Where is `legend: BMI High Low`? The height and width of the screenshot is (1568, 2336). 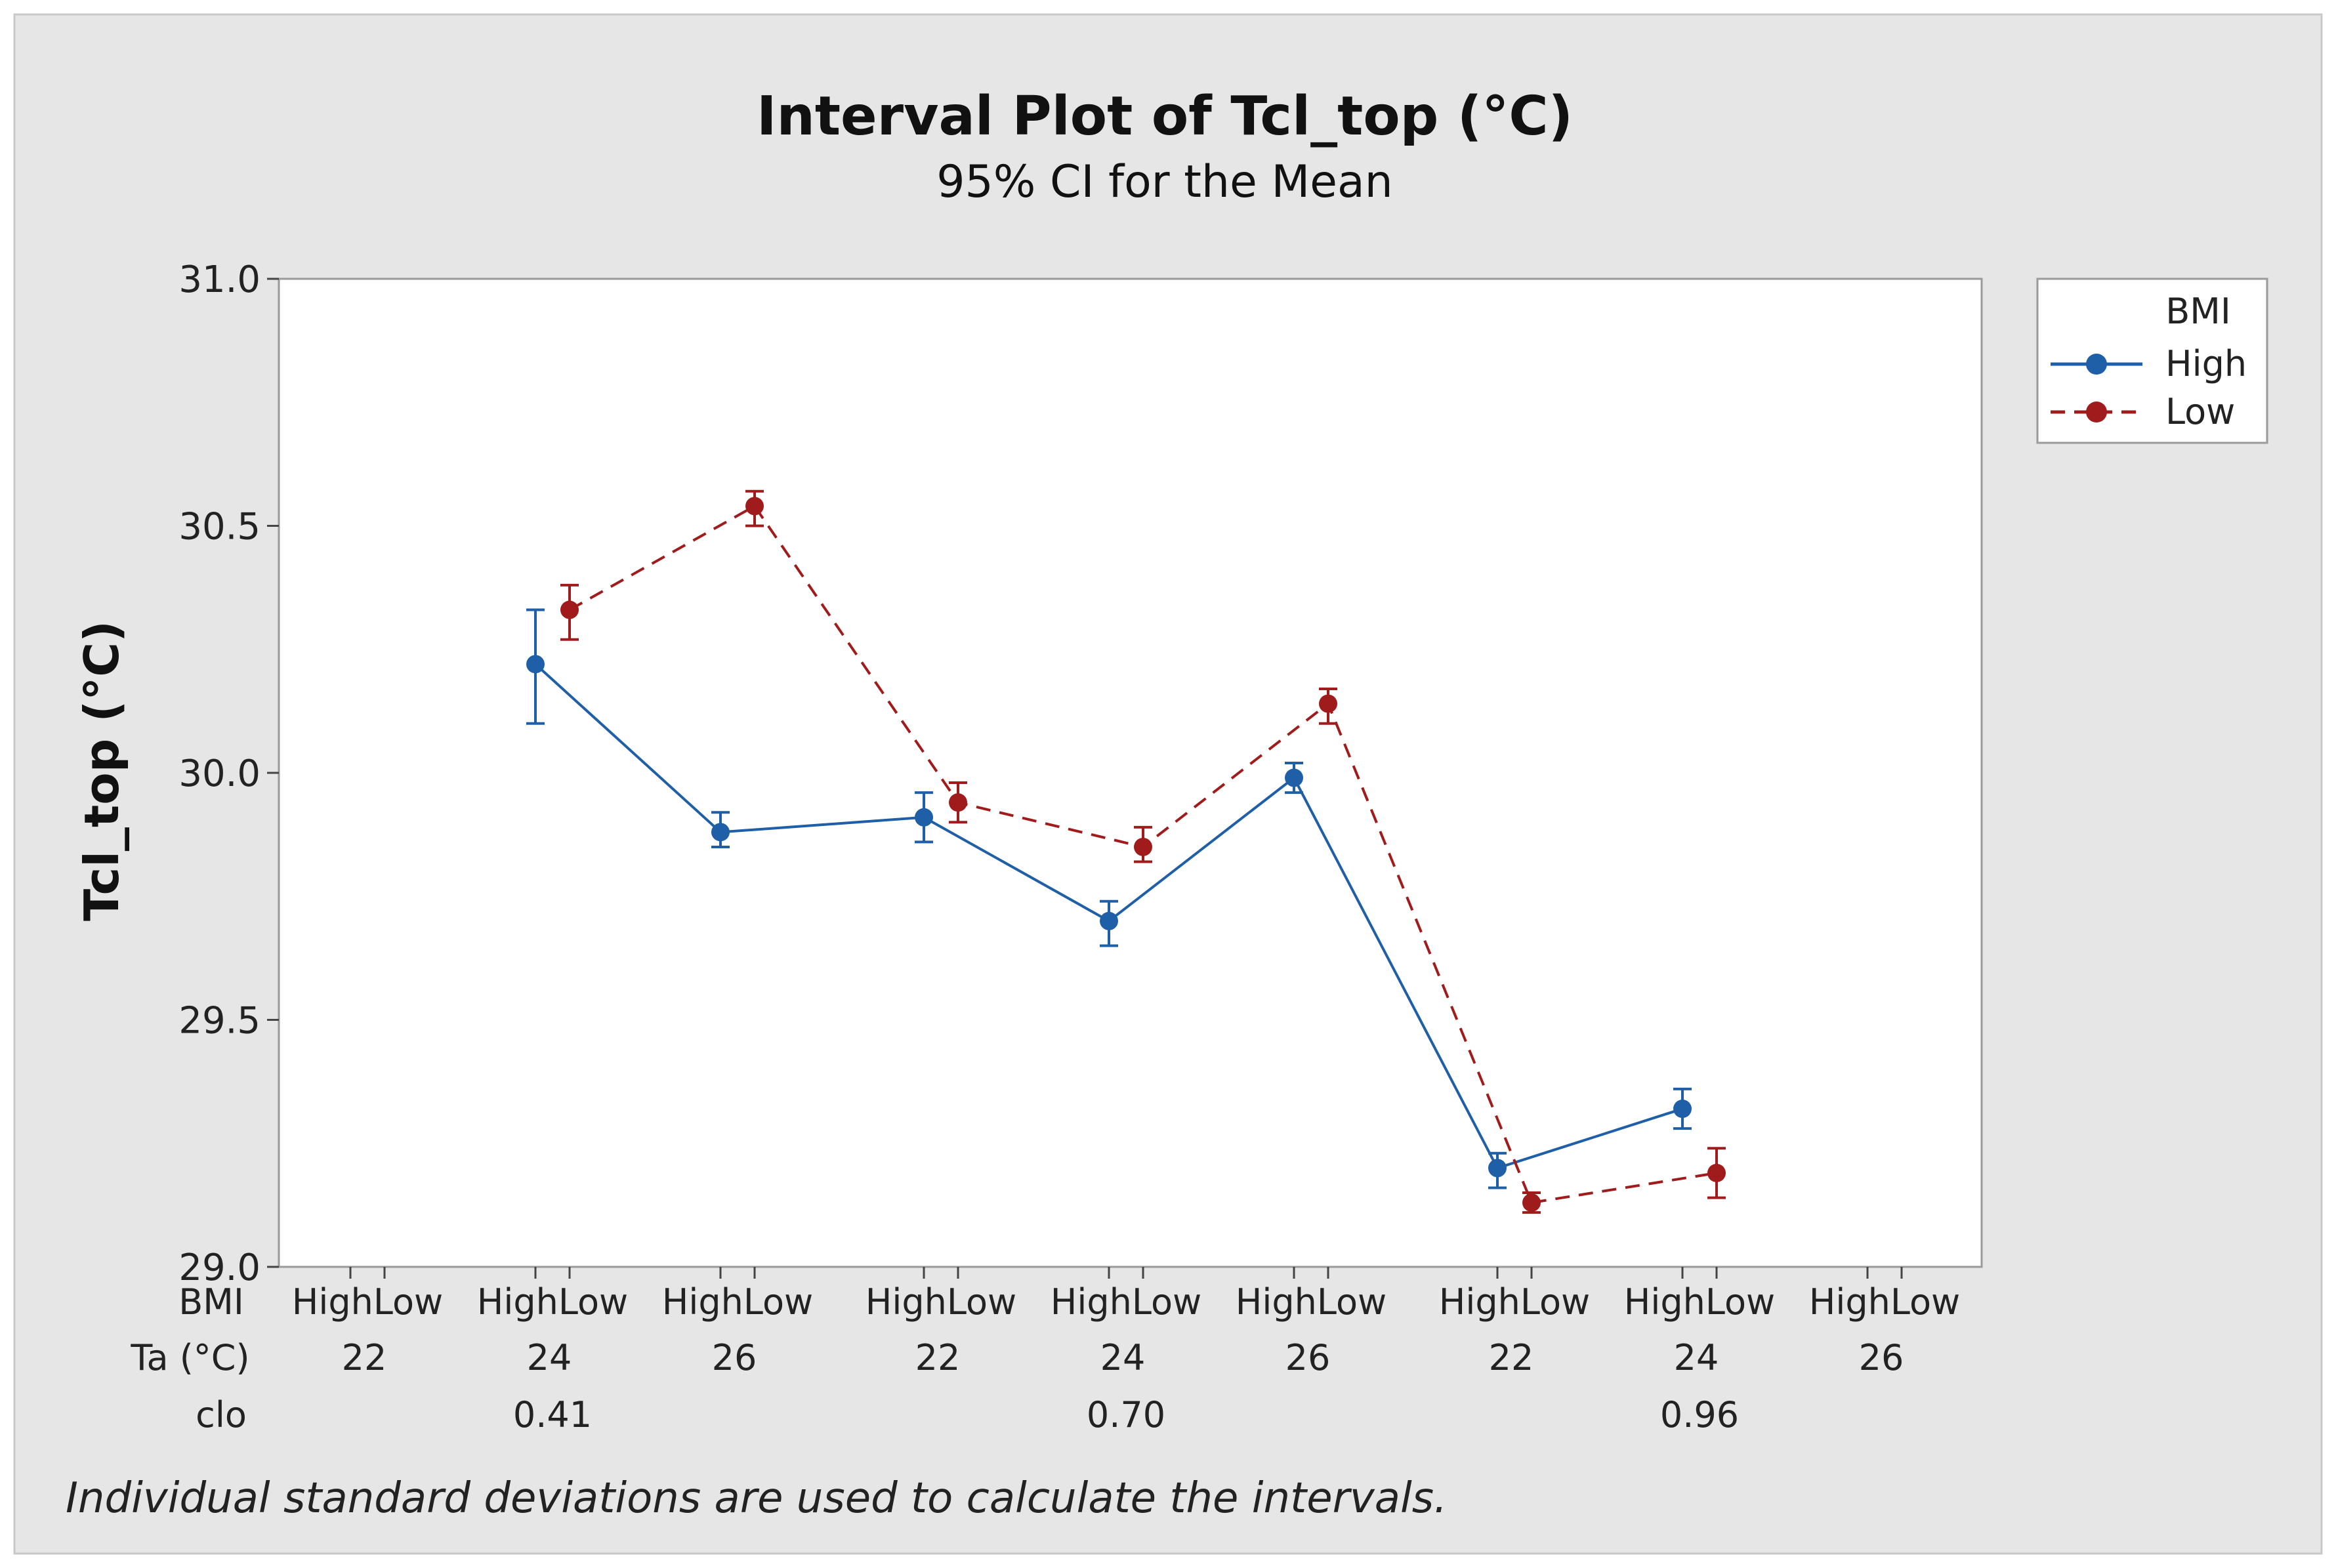 legend: BMI High Low is located at coordinates (2152, 361).